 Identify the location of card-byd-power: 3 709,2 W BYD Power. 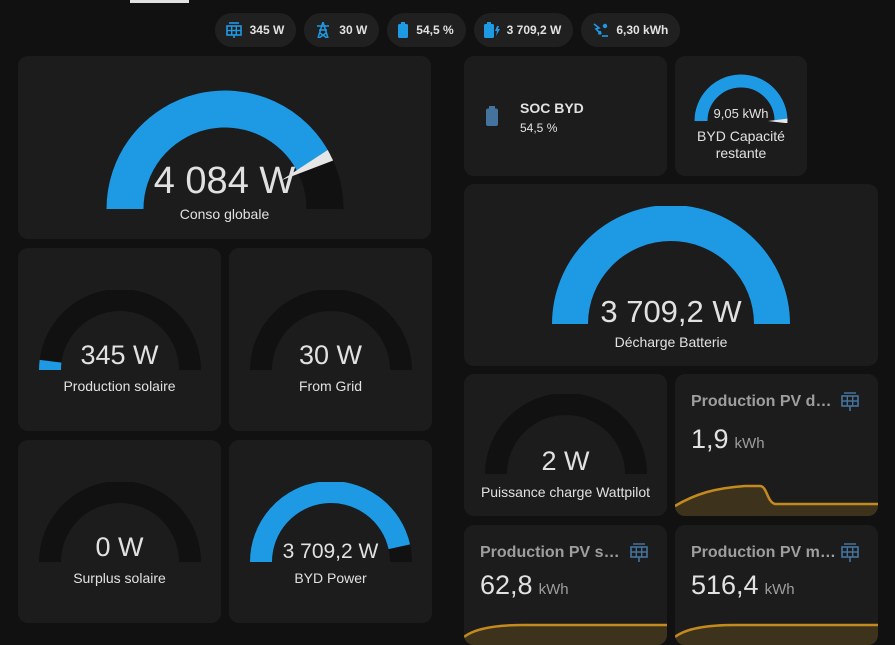
(330, 531).